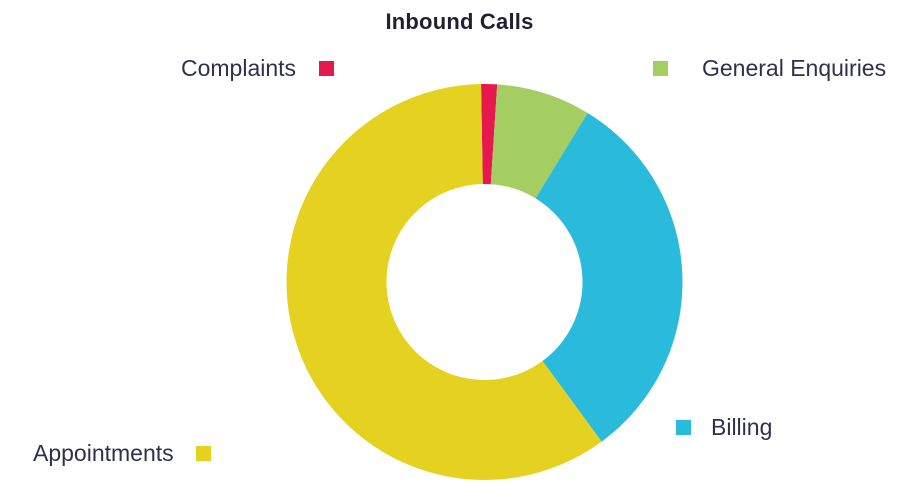 The width and height of the screenshot is (919, 503). I want to click on donut-segment-billing, so click(609, 277).